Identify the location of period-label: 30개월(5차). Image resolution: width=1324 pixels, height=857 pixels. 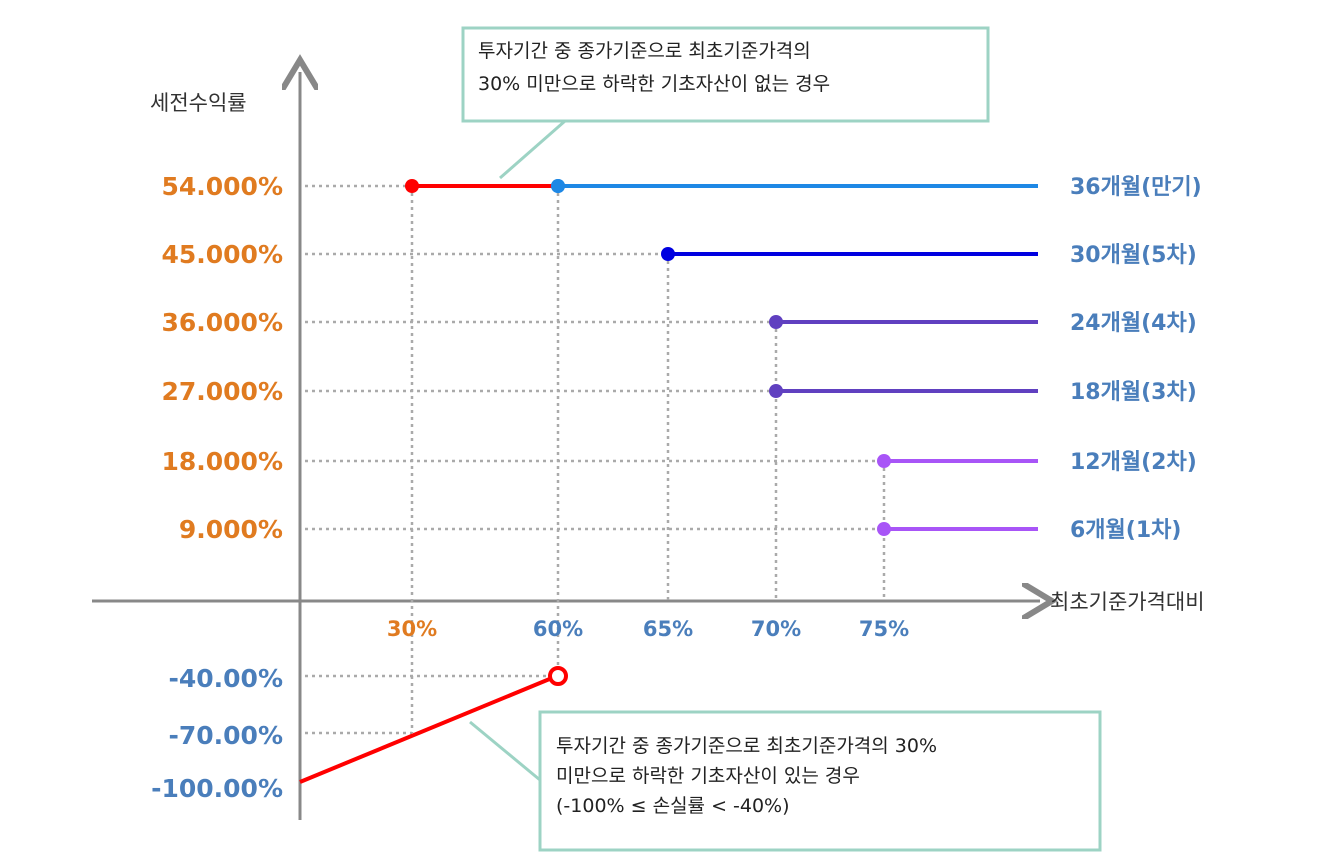
(1133, 255).